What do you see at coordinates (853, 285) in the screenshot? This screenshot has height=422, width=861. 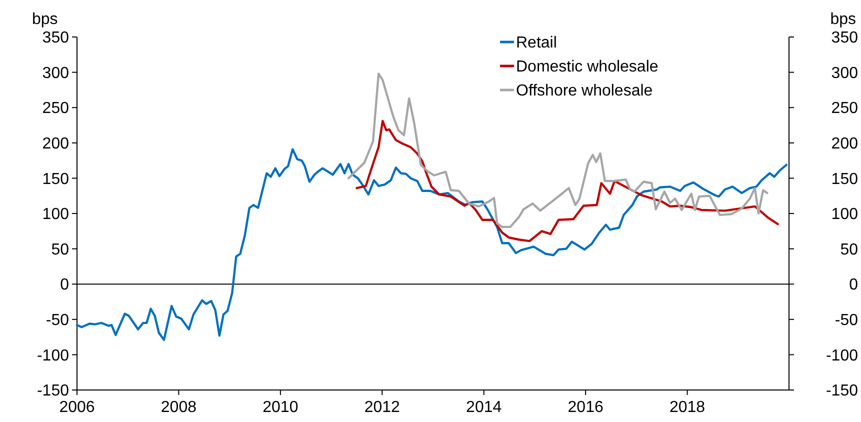 I see `y2-tick-label: 0` at bounding box center [853, 285].